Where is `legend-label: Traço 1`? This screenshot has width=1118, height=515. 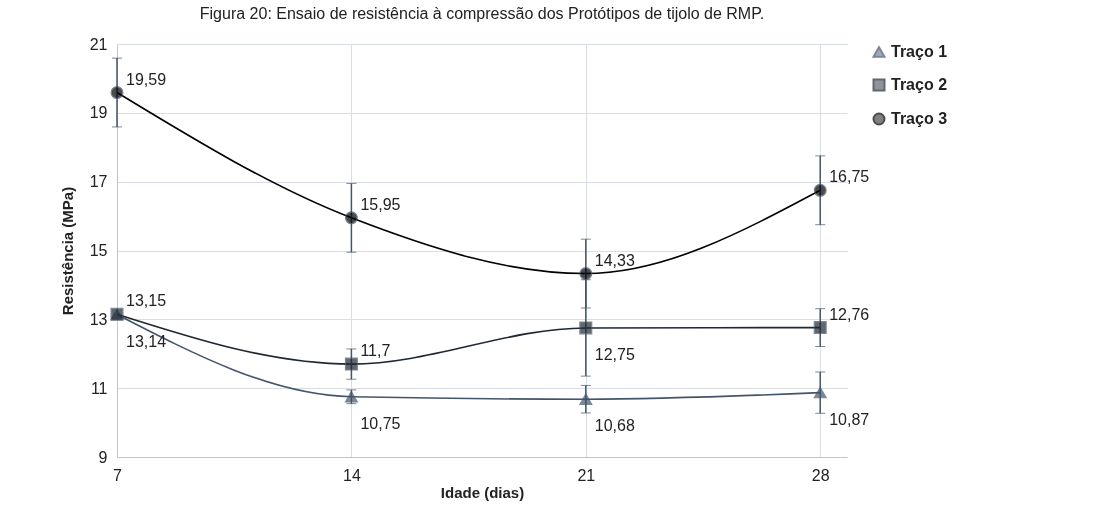 legend-label: Traço 1 is located at coordinates (919, 51).